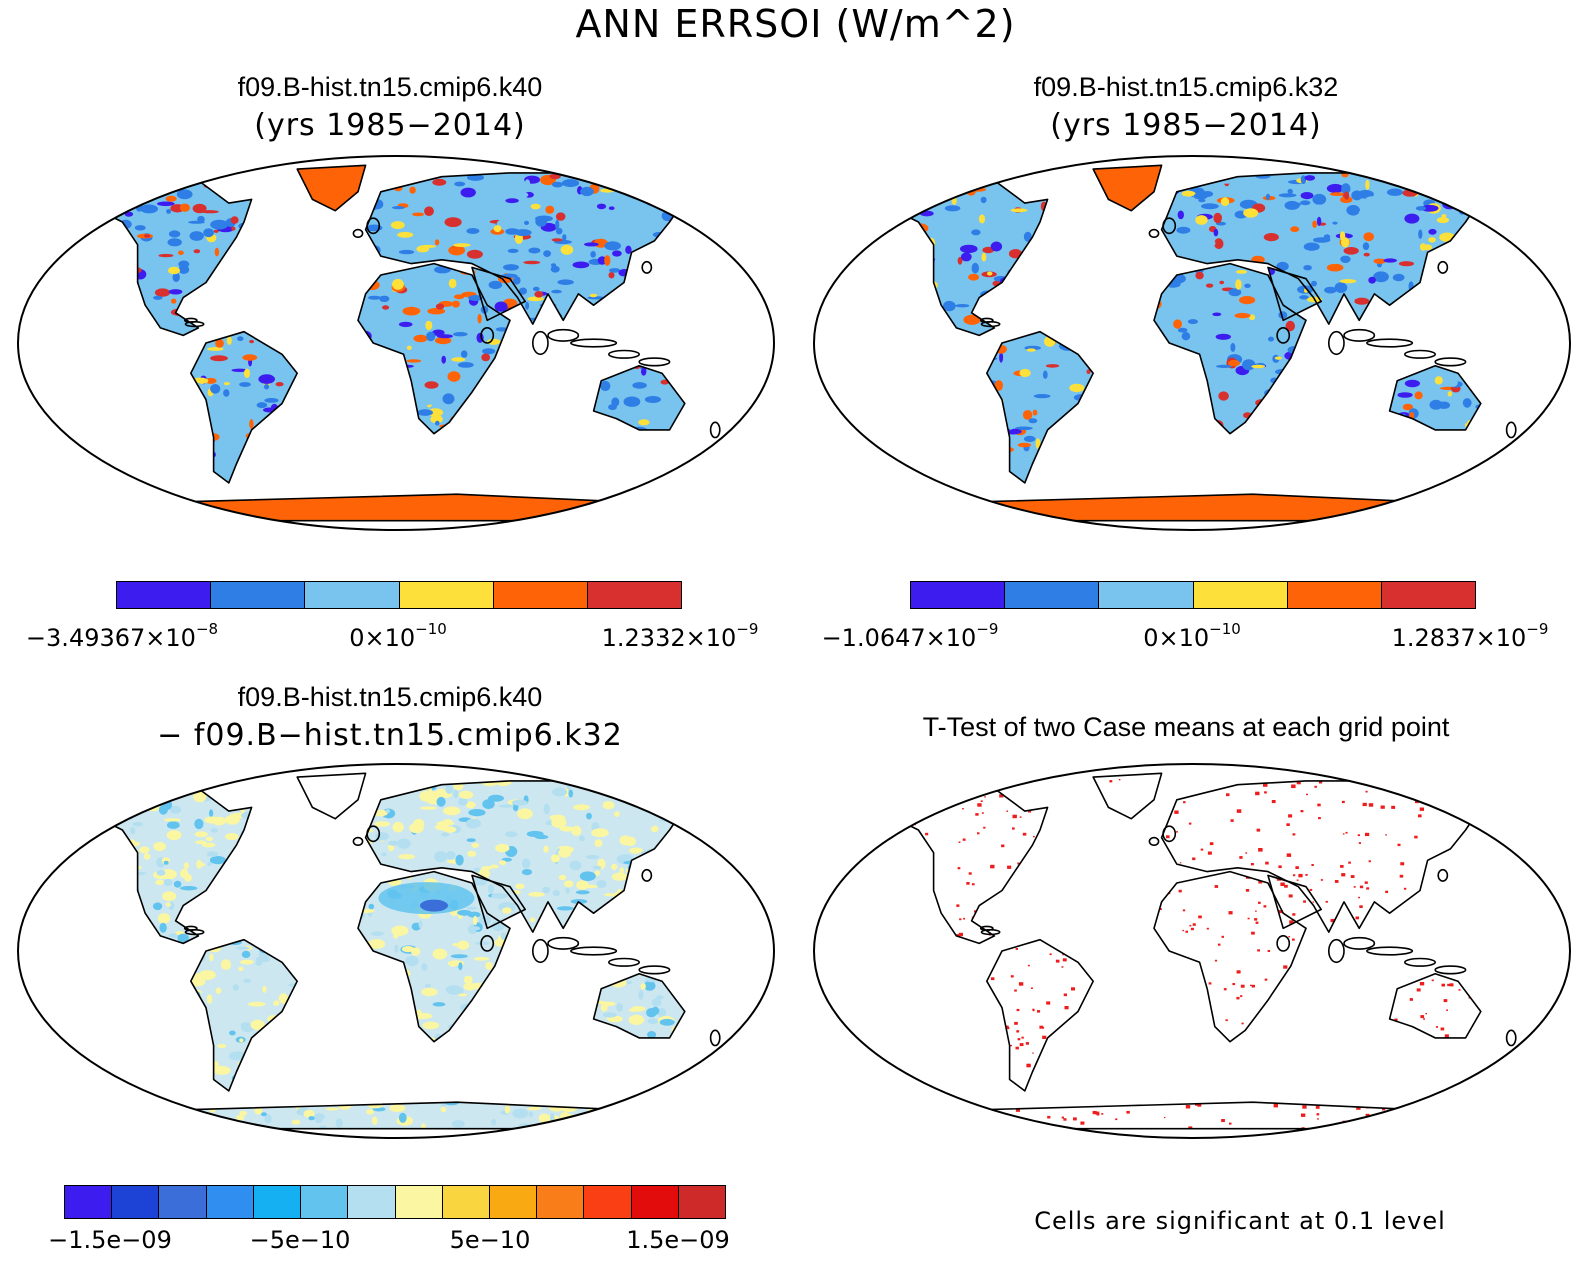 The width and height of the screenshot is (1591, 1268). What do you see at coordinates (406, 343) in the screenshot?
I see `coastlines` at bounding box center [406, 343].